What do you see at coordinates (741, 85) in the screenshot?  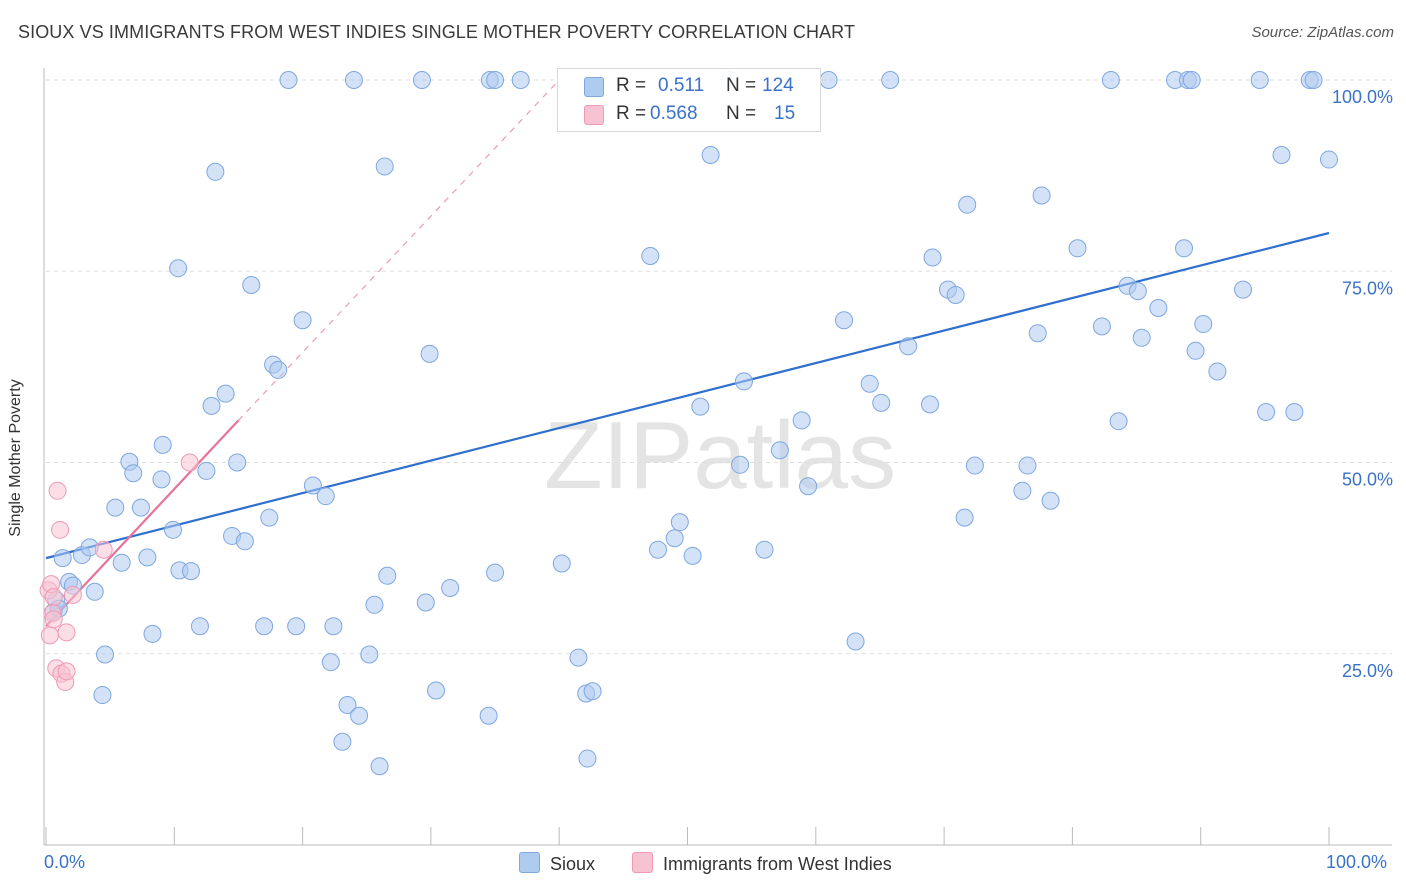 I see `n-label: N =` at bounding box center [741, 85].